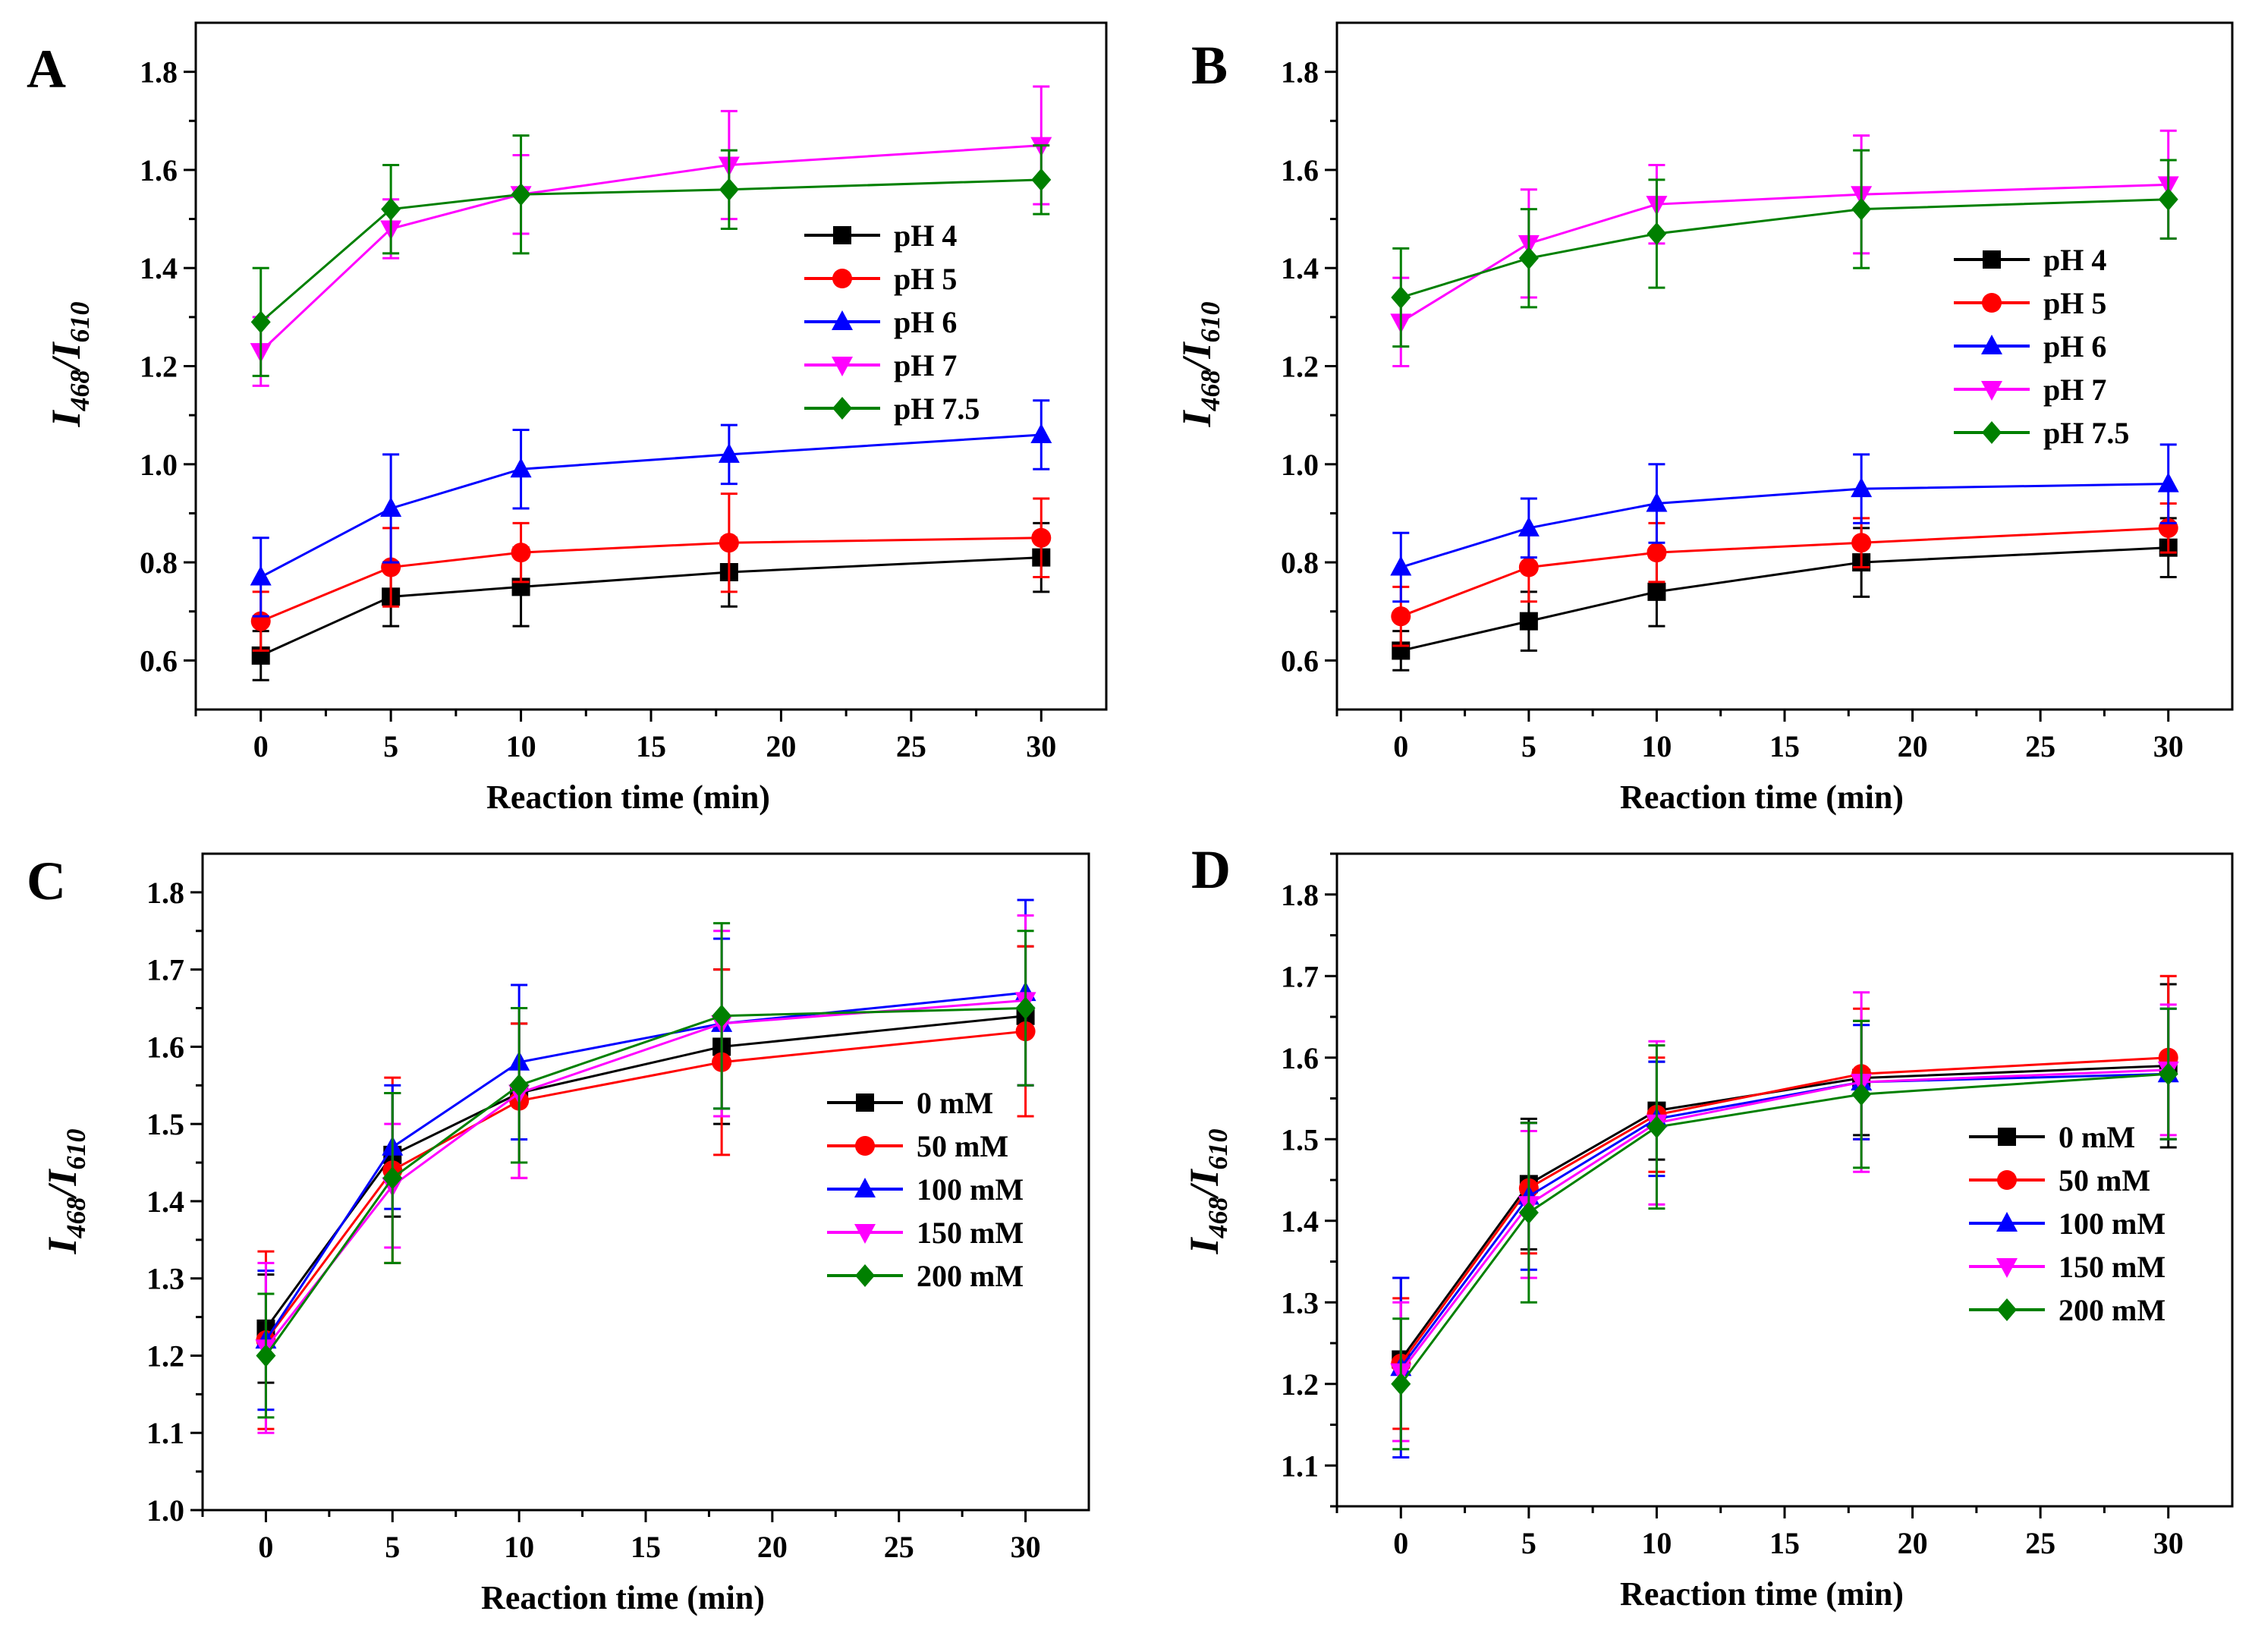 Image resolution: width=2252 pixels, height=1652 pixels. What do you see at coordinates (955, 1103) in the screenshot?
I see `legend-label-c-0: 0 mM` at bounding box center [955, 1103].